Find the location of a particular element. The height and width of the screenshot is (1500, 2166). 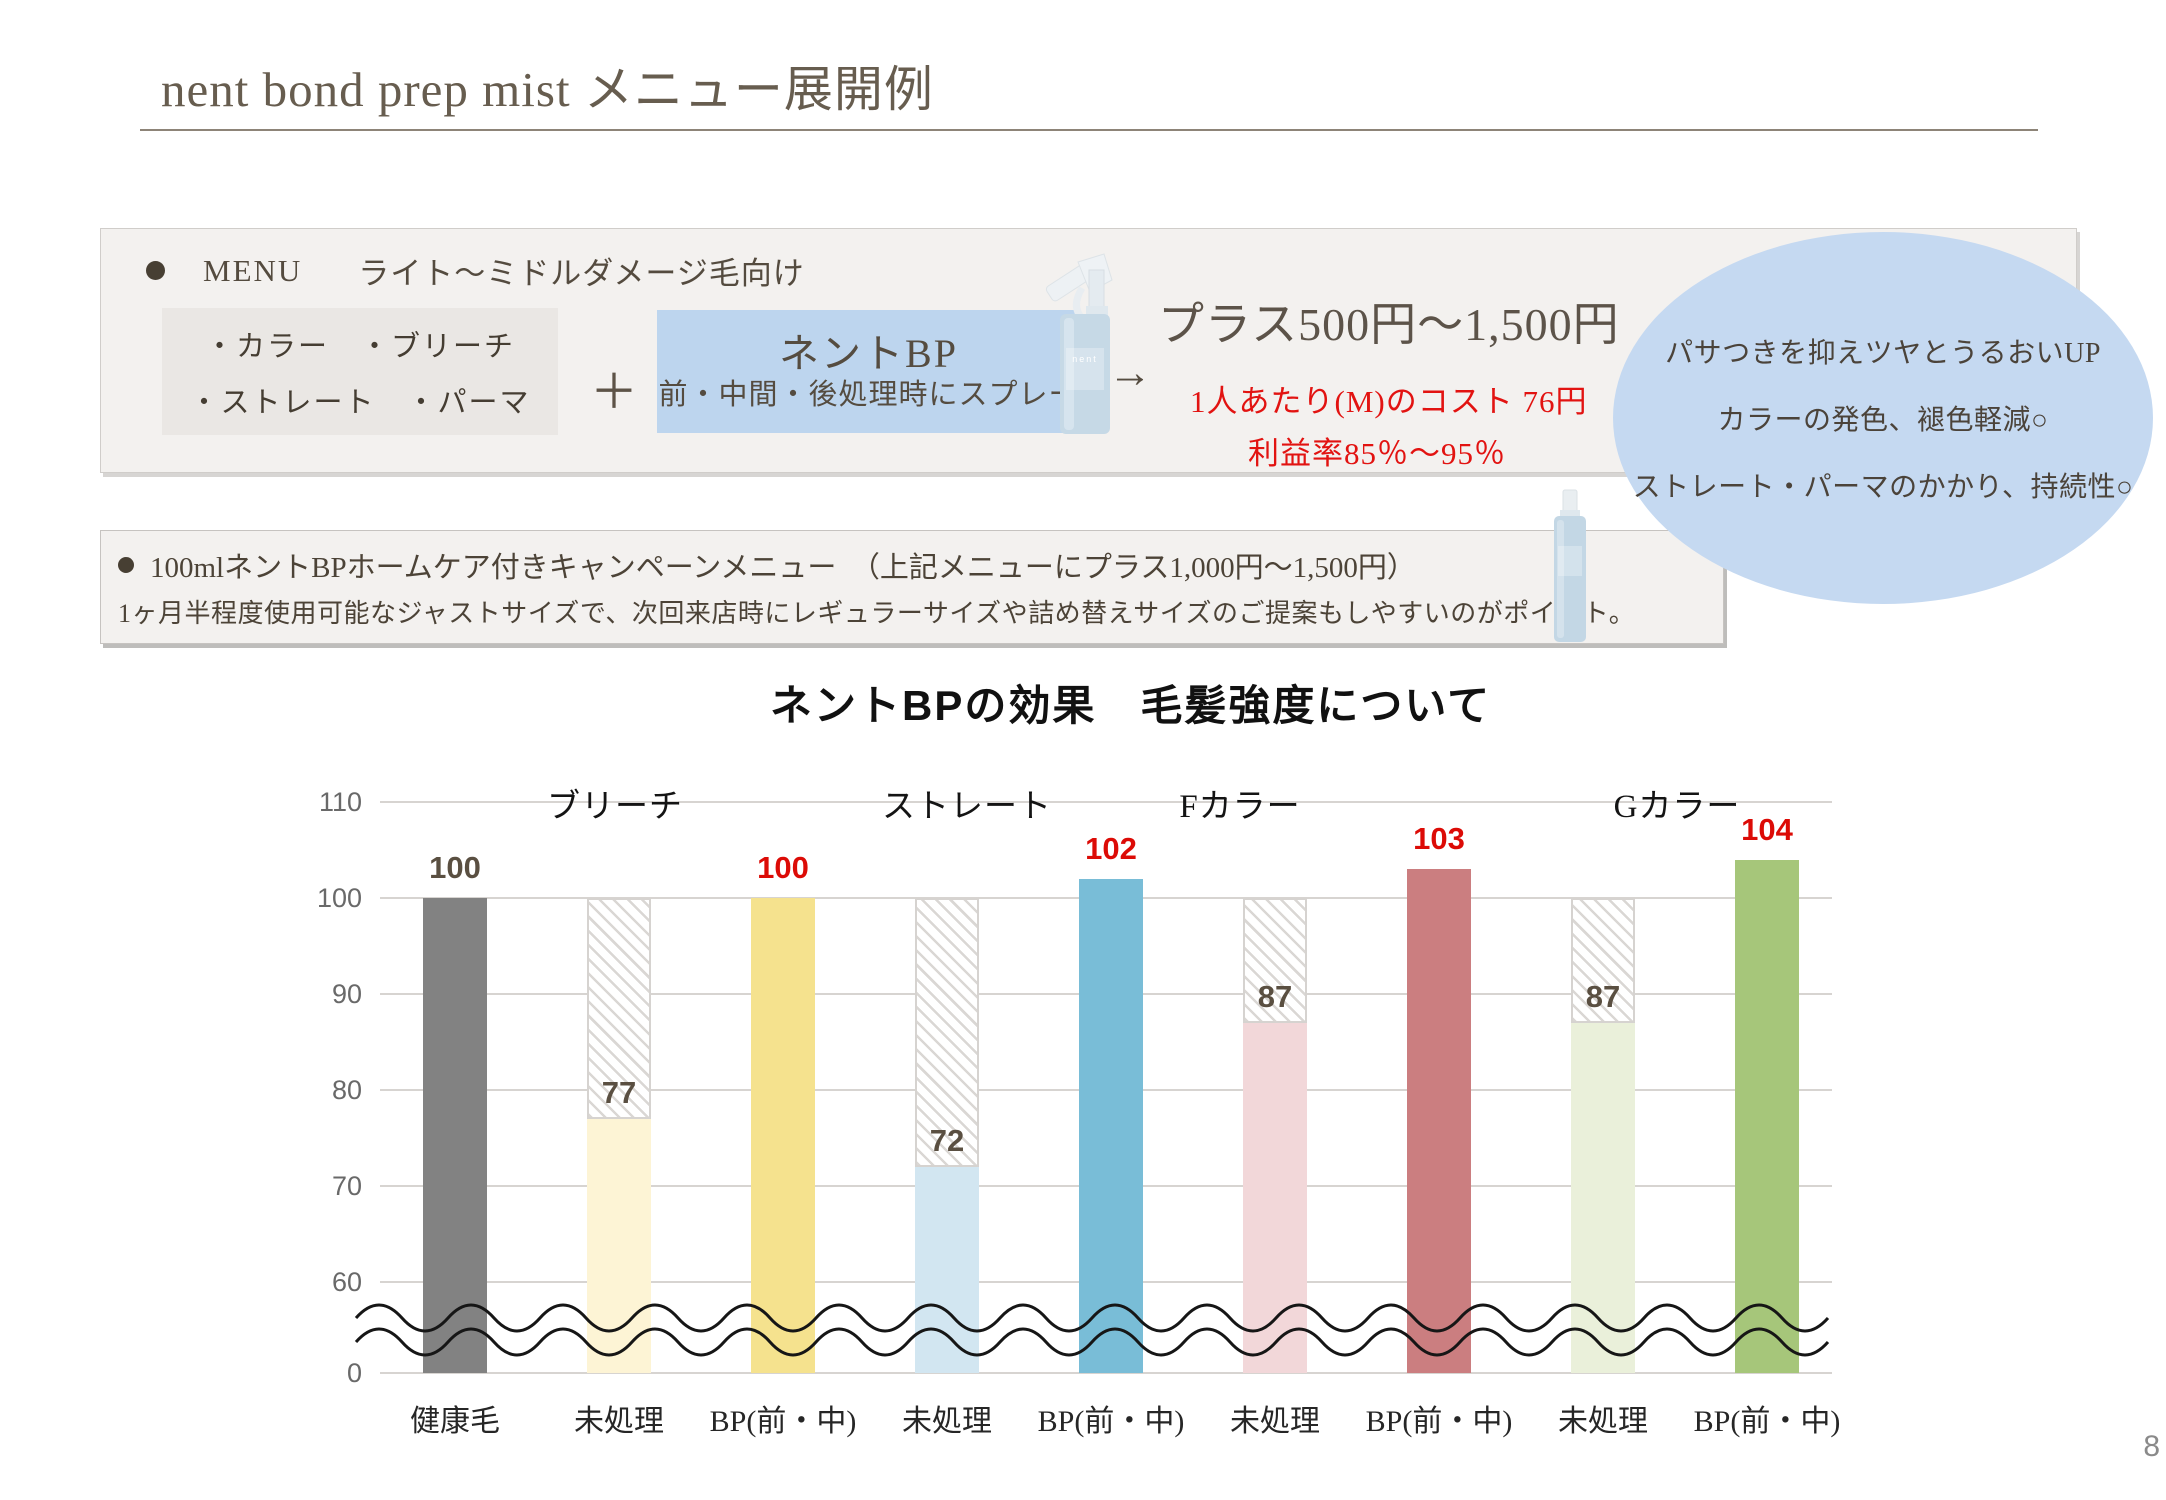

y-axis-tick-label: 60 is located at coordinates (346, 1282).